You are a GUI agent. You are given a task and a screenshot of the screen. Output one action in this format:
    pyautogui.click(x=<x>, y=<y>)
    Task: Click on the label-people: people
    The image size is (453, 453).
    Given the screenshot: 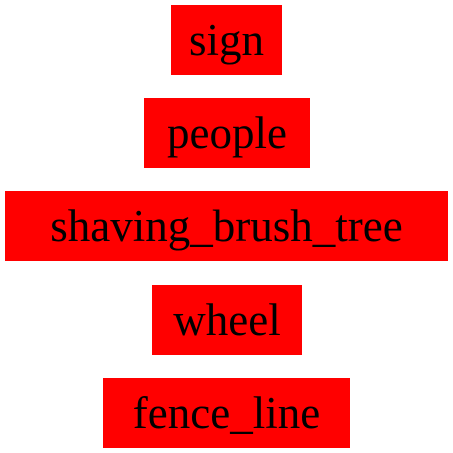 What is the action you would take?
    pyautogui.click(x=227, y=133)
    